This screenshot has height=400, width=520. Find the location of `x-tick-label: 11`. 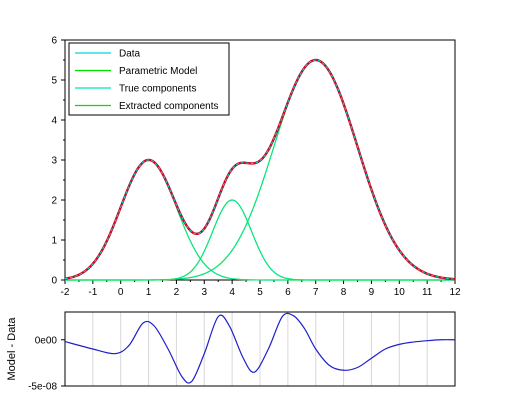

x-tick-label: 11 is located at coordinates (427, 292).